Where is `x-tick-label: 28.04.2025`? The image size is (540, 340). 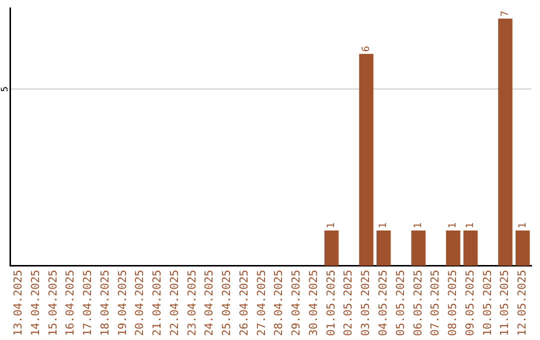 x-tick-label: 28.04.2025 is located at coordinates (279, 303).